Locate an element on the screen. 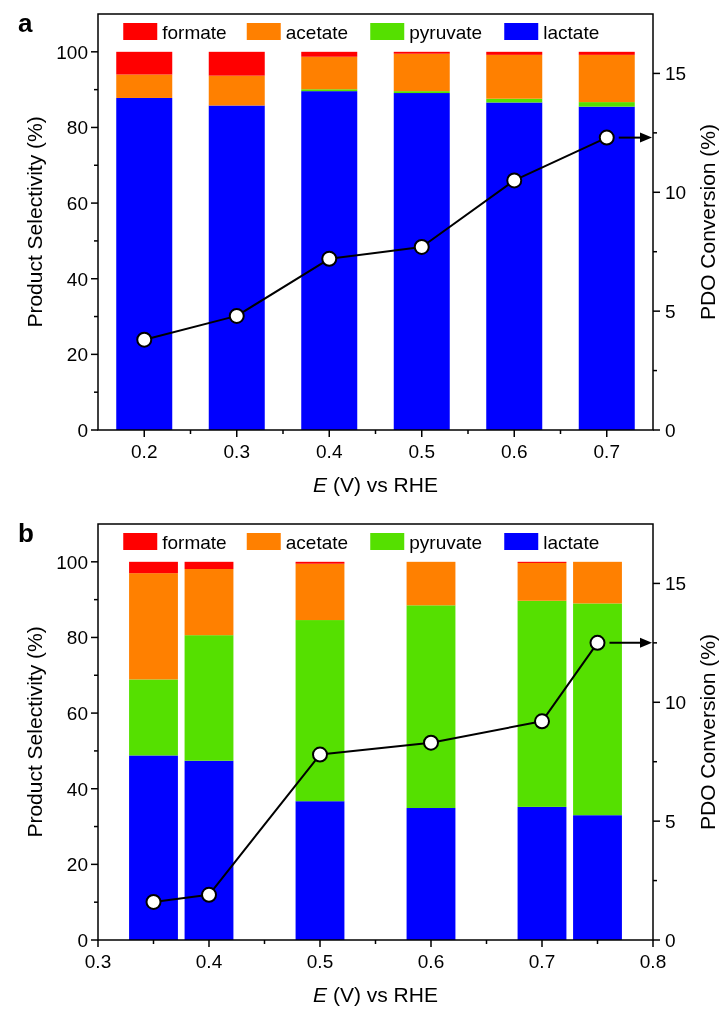  chart-title: a is located at coordinates (25, 23).